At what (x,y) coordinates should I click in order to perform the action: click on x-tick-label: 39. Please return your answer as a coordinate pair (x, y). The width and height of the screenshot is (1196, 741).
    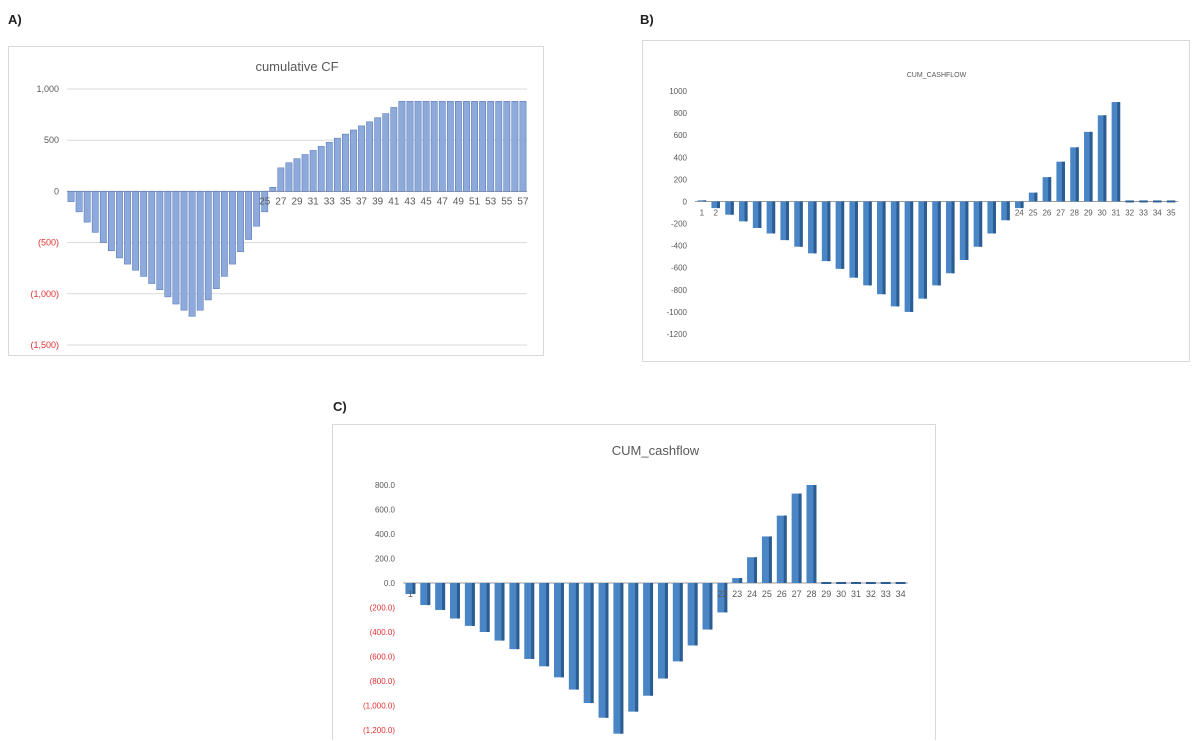
    Looking at the image, I should click on (378, 201).